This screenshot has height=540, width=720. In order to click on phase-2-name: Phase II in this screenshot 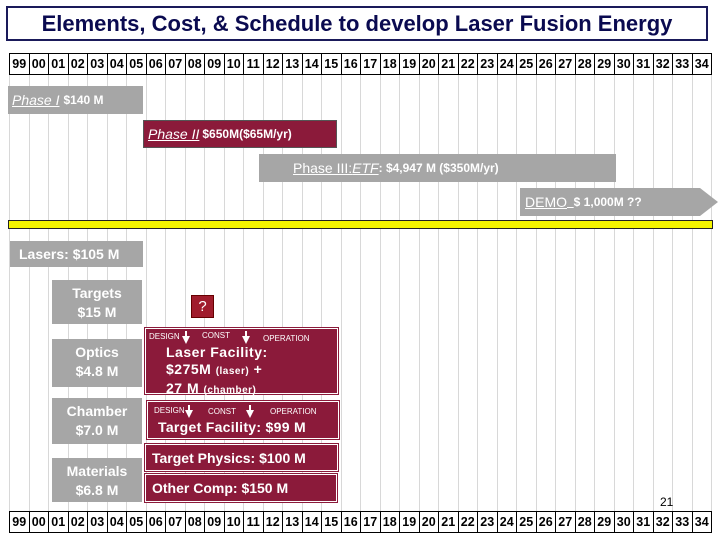, I will do `click(174, 134)`.